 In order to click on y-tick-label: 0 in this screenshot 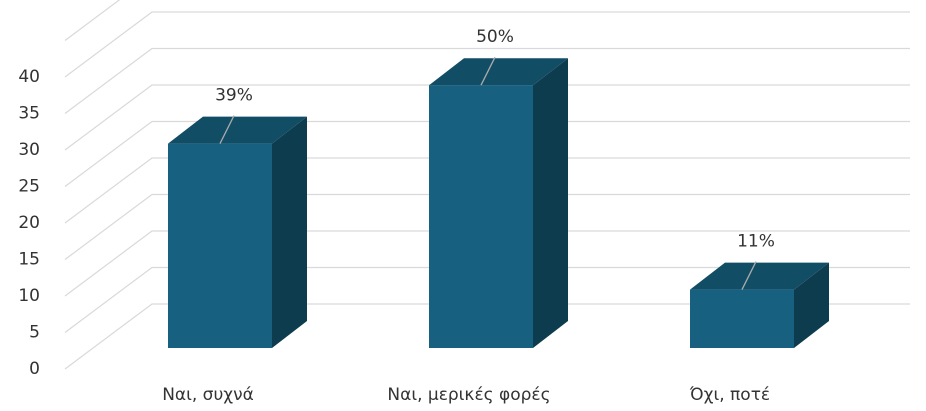, I will do `click(34, 369)`.